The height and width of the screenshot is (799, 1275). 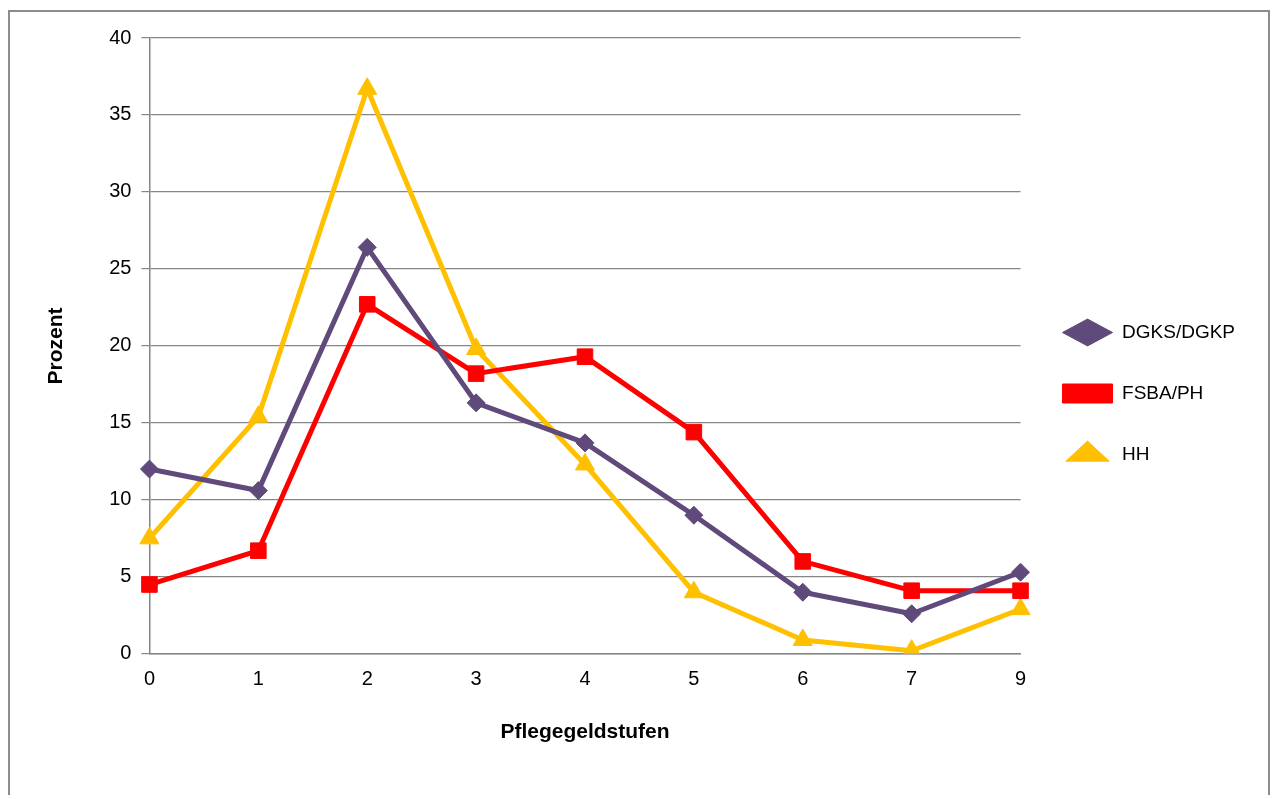 What do you see at coordinates (367, 678) in the screenshot?
I see `x-tick-label: 2` at bounding box center [367, 678].